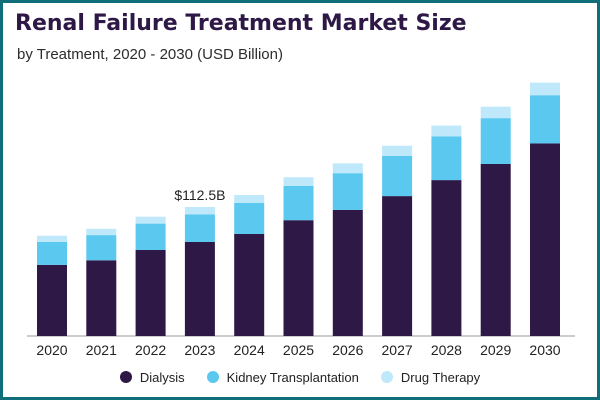  I want to click on legend-item-dialysis: Dialysis, so click(152, 377).